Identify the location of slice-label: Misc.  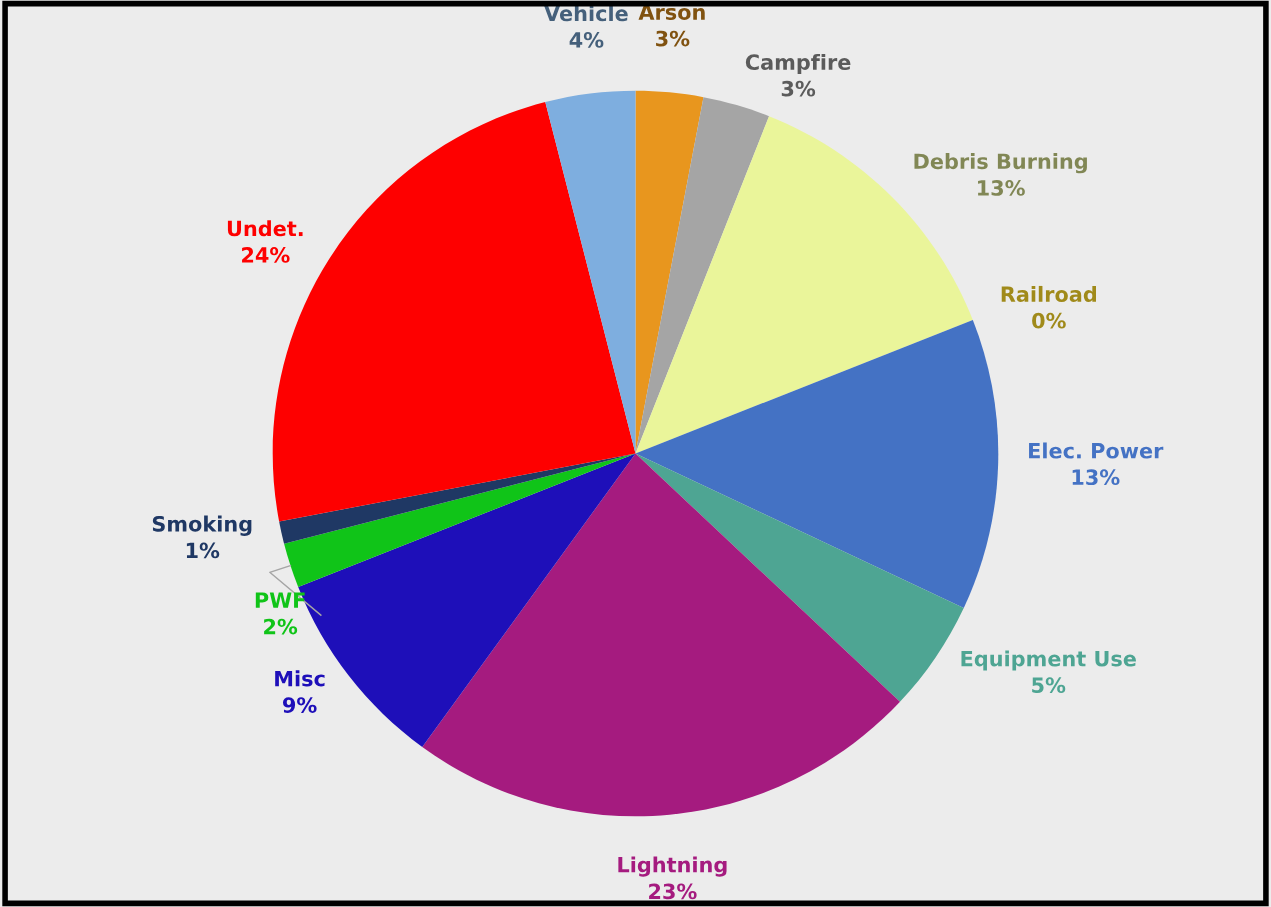
(300, 678).